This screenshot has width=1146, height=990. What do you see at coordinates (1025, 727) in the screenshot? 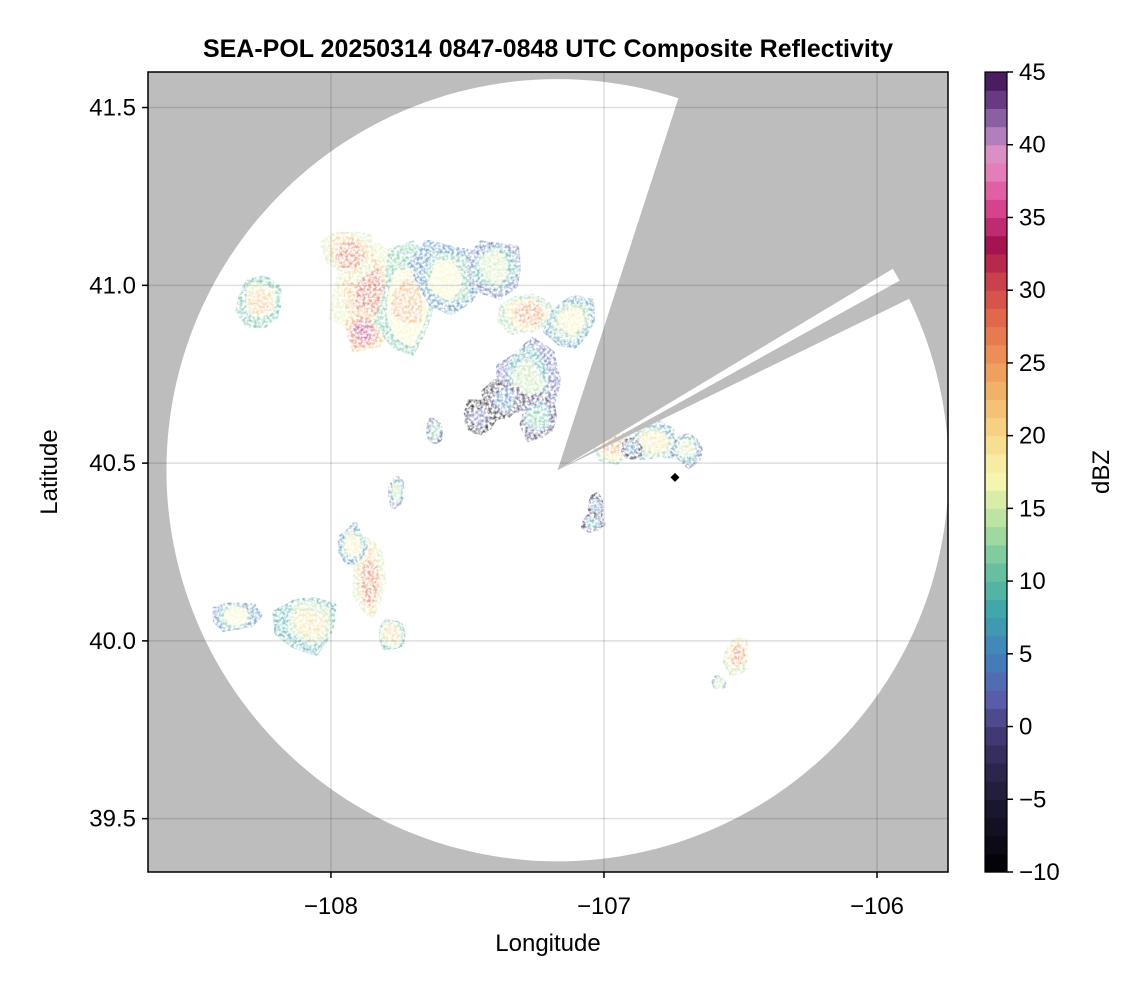
I see `colorbar-tick-label: 0` at bounding box center [1025, 727].